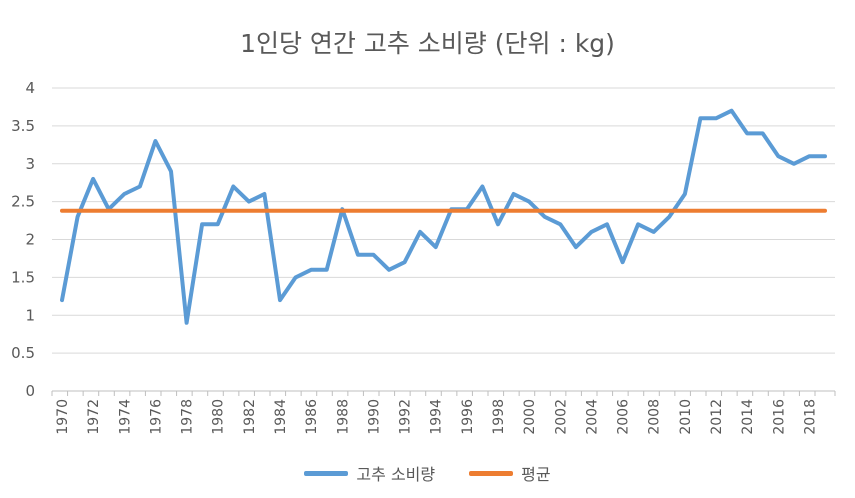 This screenshot has height=498, width=855. I want to click on x-tick-label: 1994, so click(437, 417).